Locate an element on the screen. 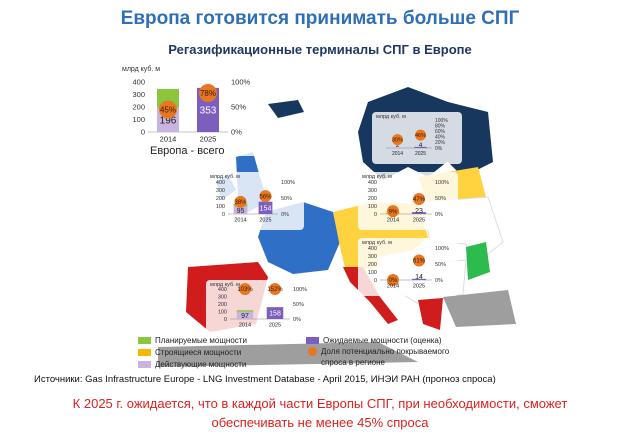 The height and width of the screenshot is (435, 640). map-bulgaria-green is located at coordinates (478, 261).